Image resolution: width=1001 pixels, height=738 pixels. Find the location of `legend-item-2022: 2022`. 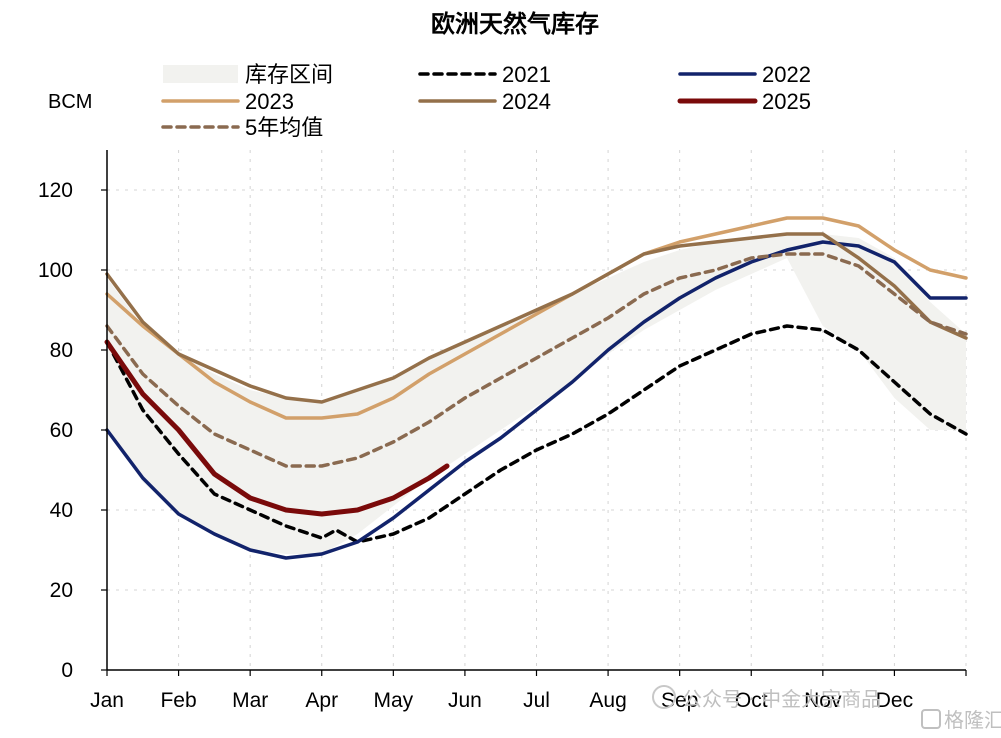

legend-item-2022: 2022 is located at coordinates (744, 74).